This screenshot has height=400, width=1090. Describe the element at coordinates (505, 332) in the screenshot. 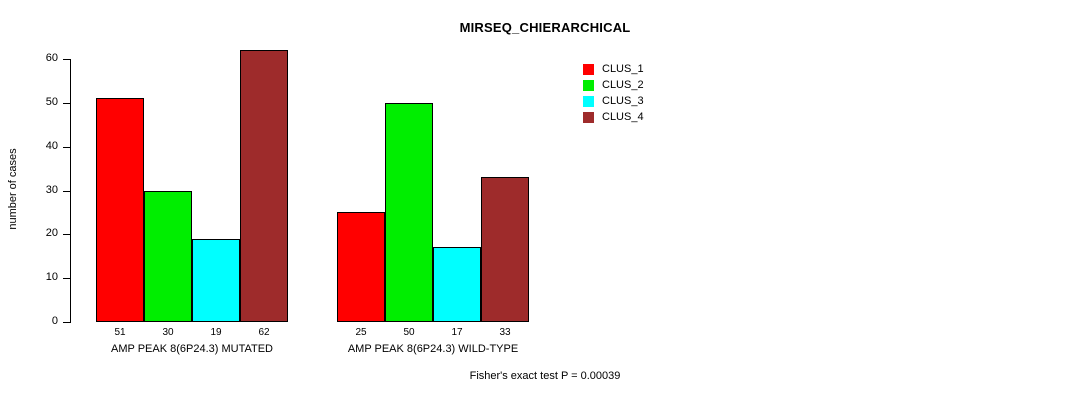

I see `bar-value-label: 33` at that location.